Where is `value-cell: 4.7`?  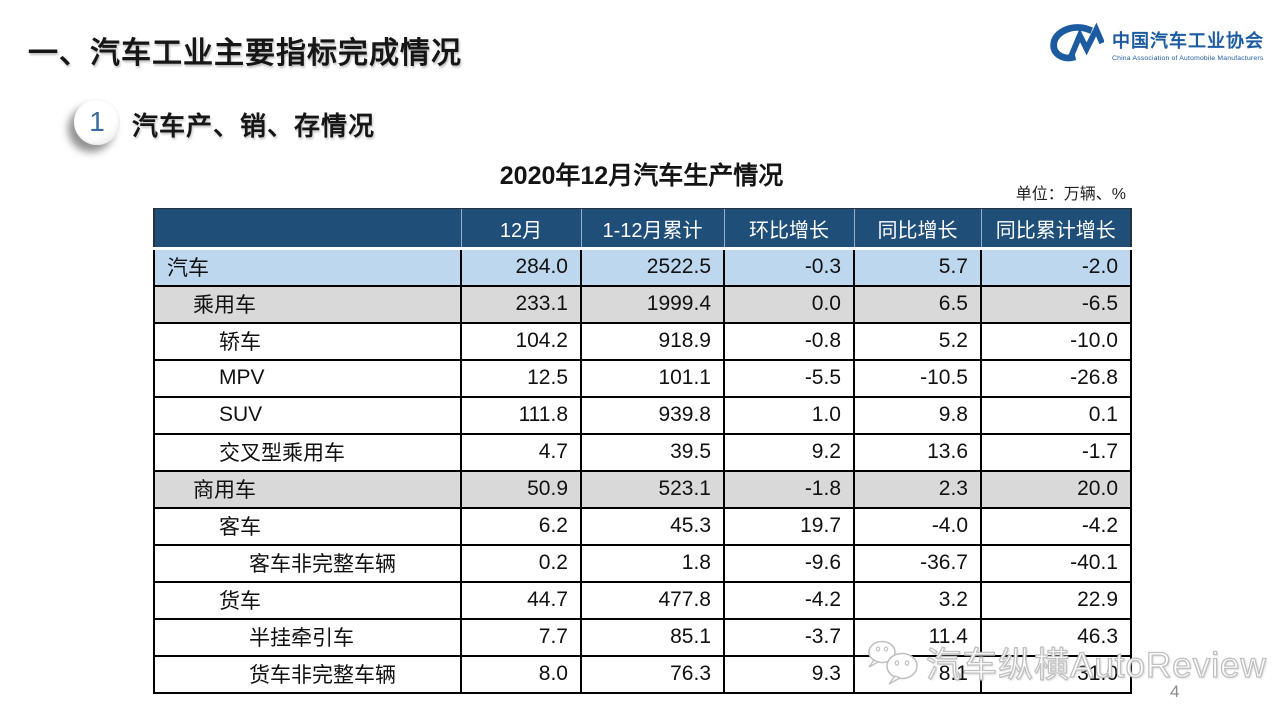
value-cell: 4.7 is located at coordinates (520, 451).